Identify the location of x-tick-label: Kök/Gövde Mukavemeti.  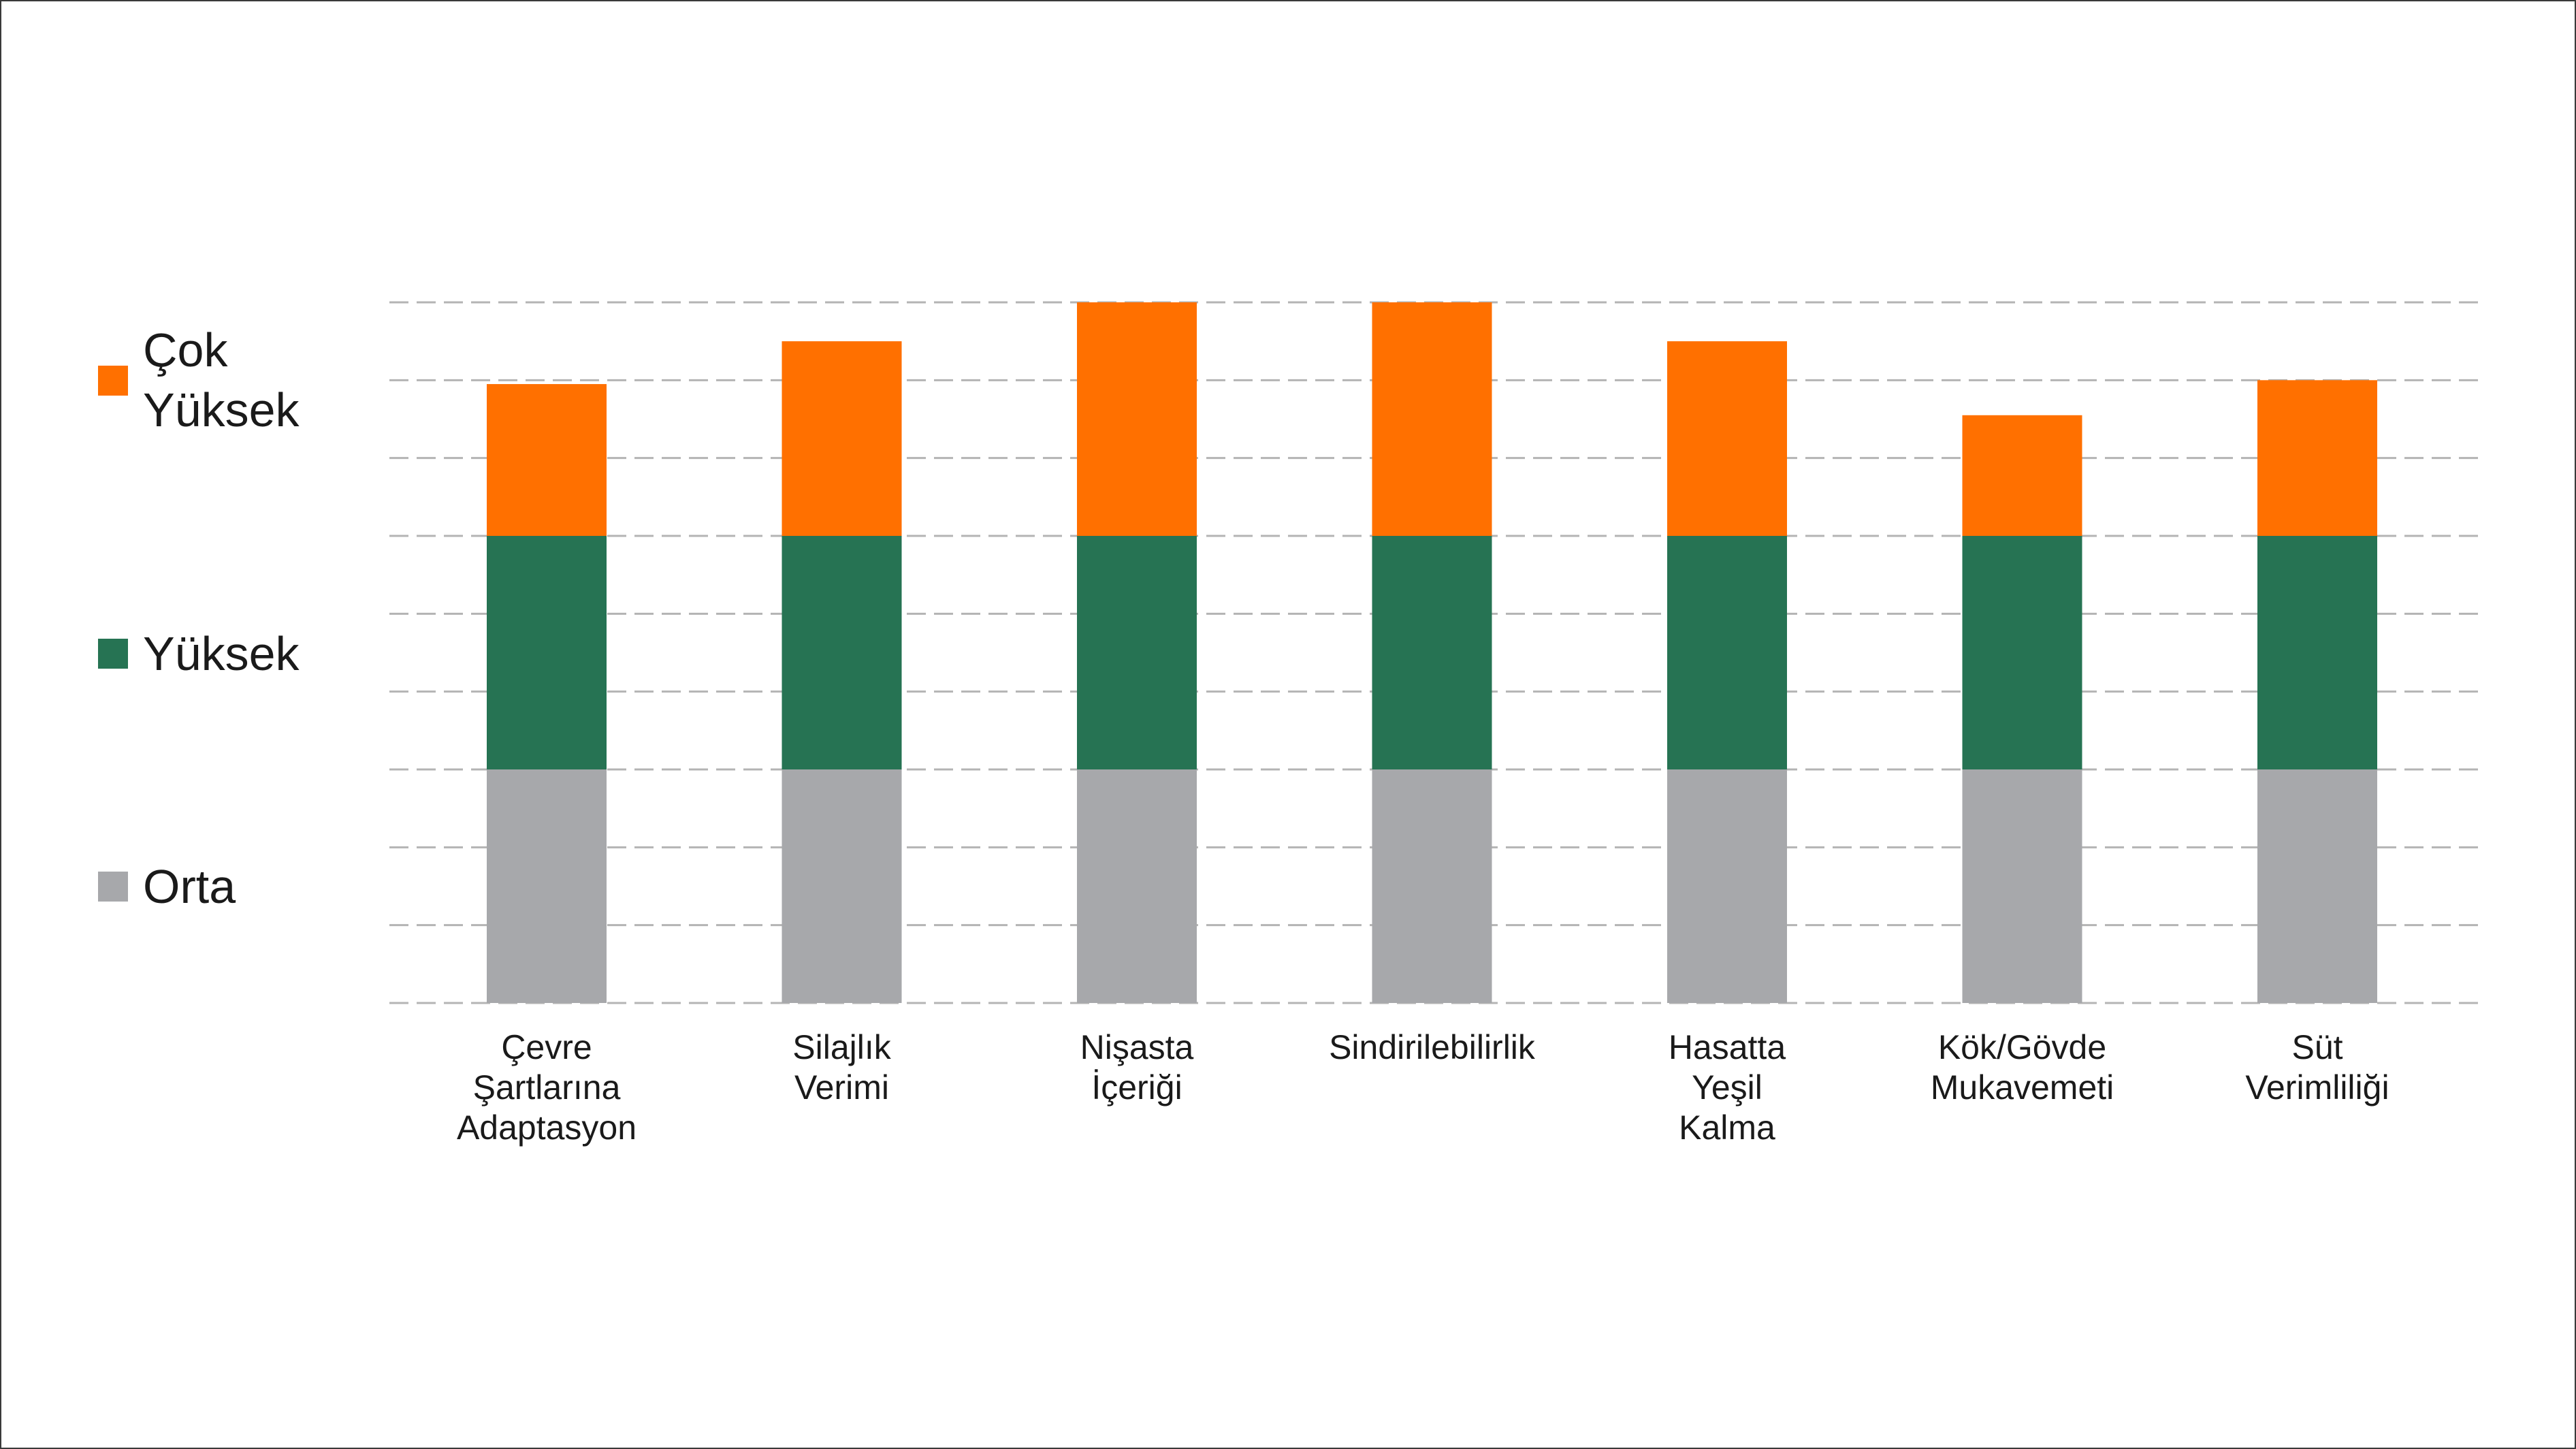
(2023, 1067).